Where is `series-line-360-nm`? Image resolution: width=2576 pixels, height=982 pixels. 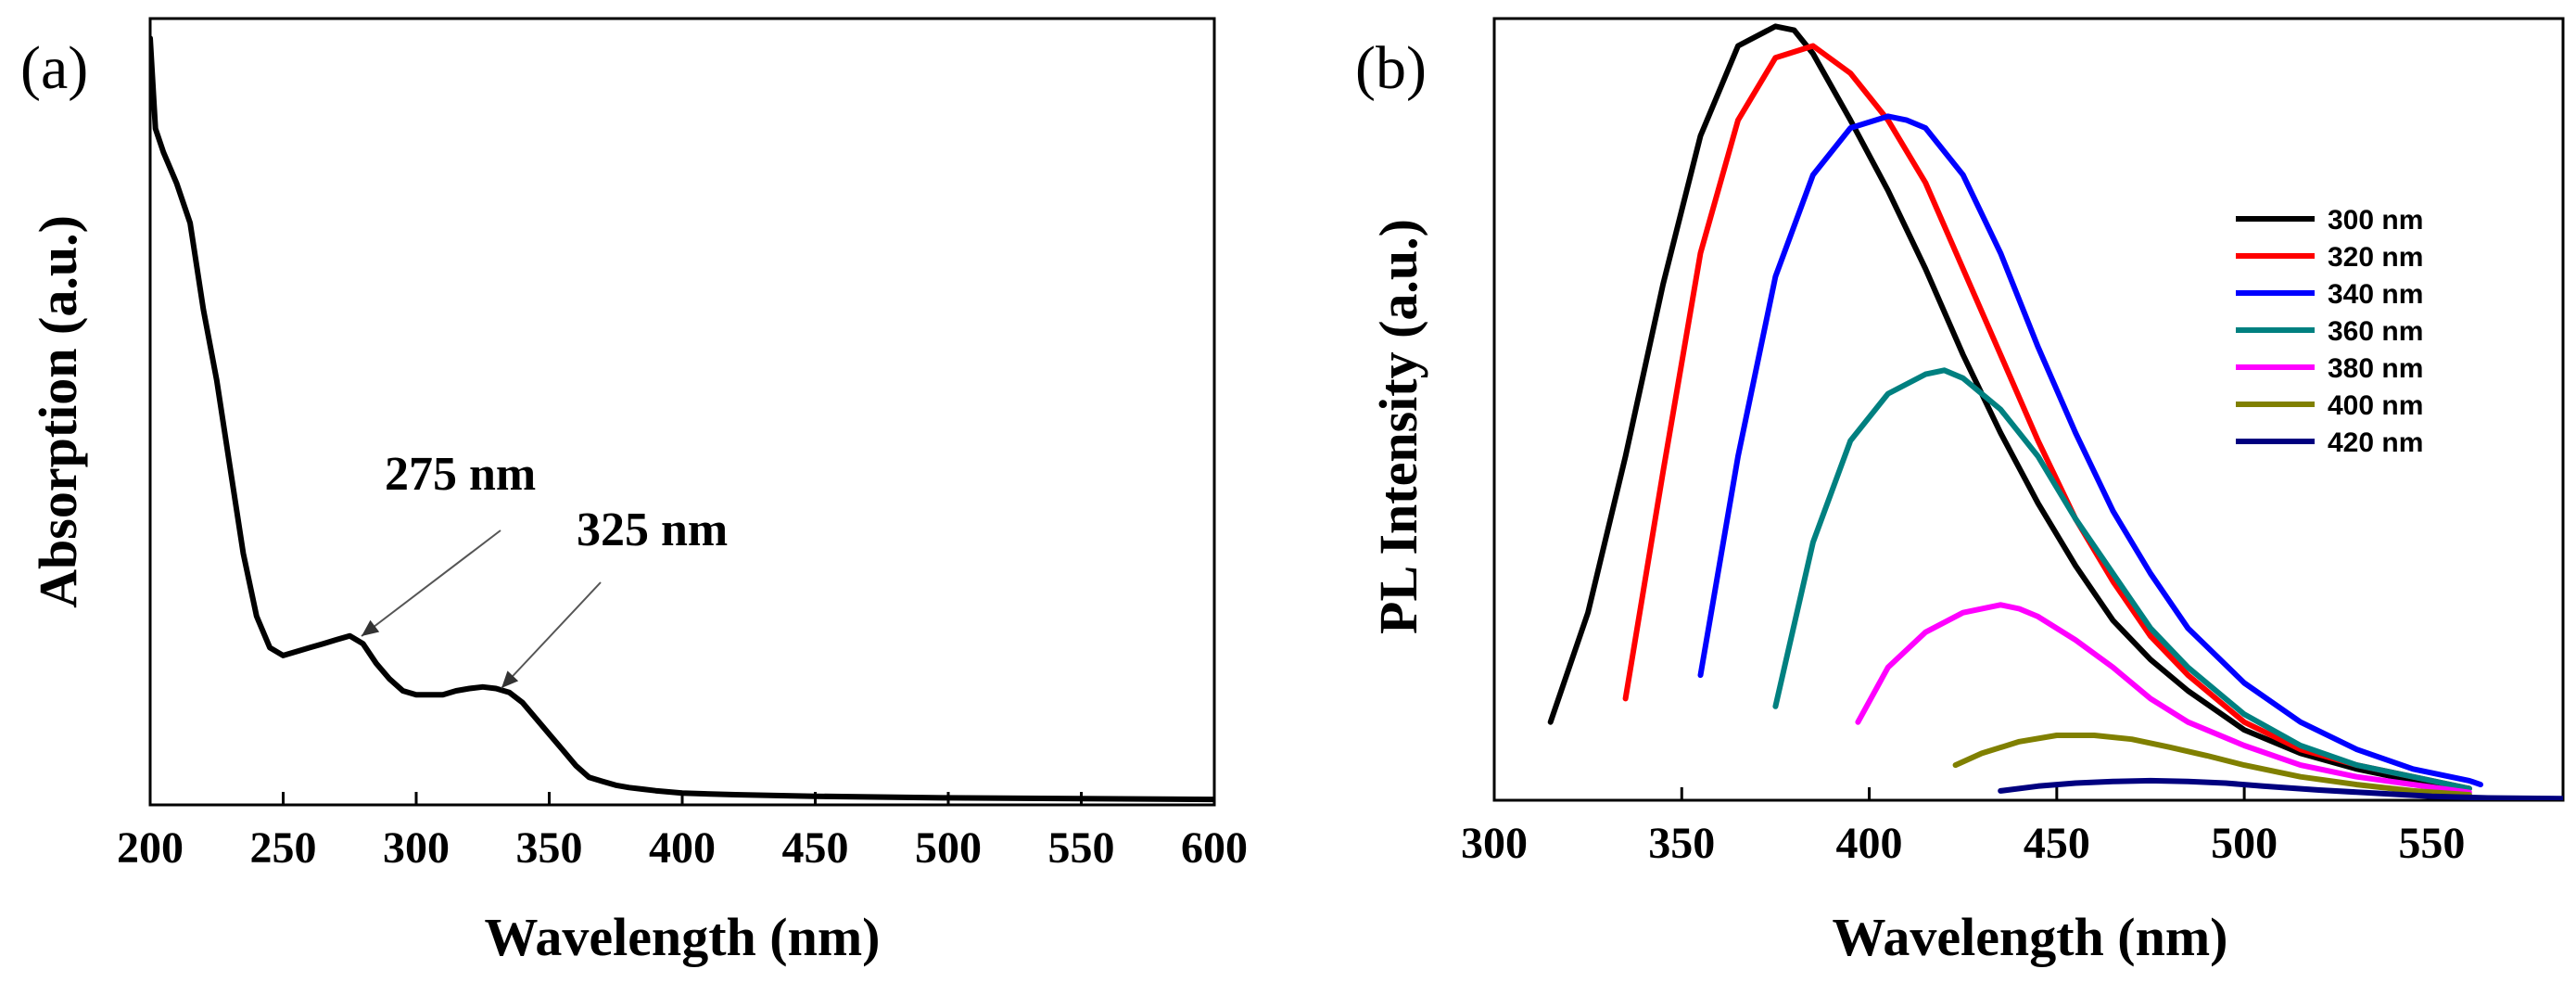
series-line-360-nm is located at coordinates (2122, 579).